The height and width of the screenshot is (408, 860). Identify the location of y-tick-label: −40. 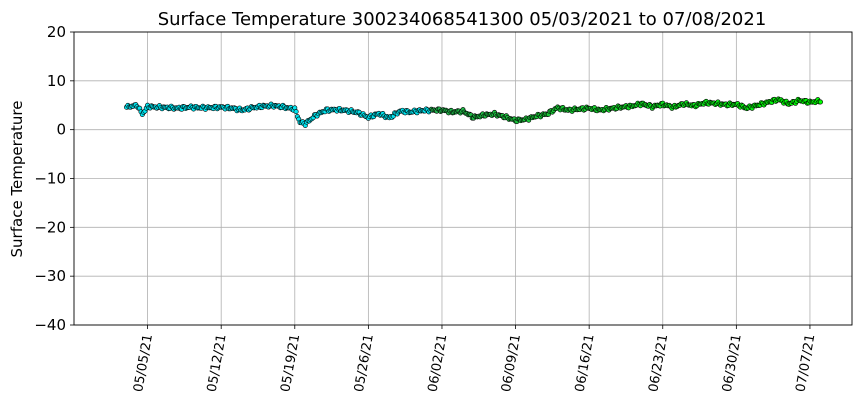
(50, 325).